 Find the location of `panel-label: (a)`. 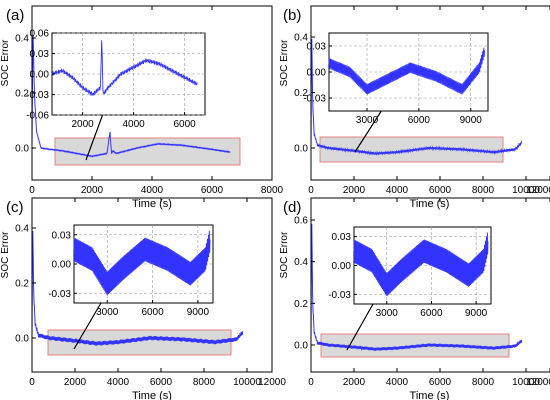

panel-label: (a) is located at coordinates (15, 15).